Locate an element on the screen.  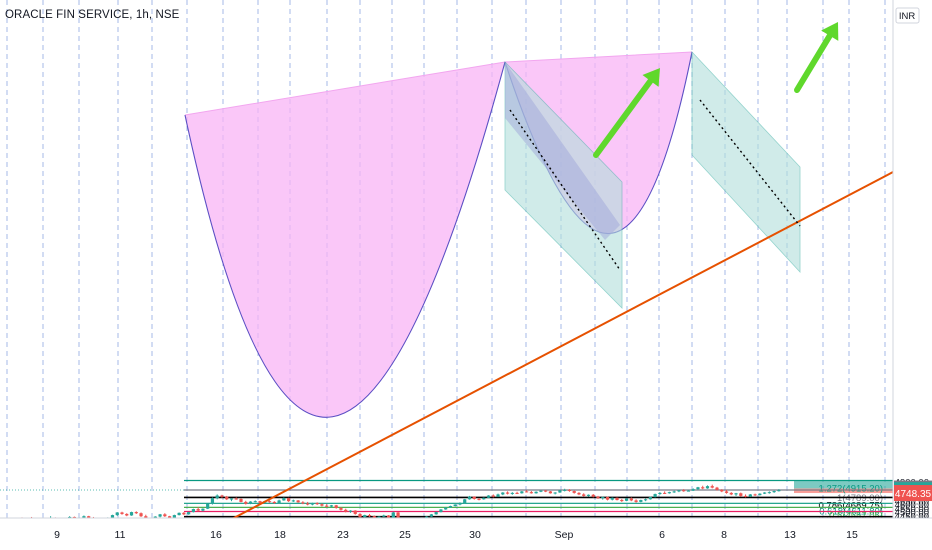
time-label: 25 is located at coordinates (405, 535).